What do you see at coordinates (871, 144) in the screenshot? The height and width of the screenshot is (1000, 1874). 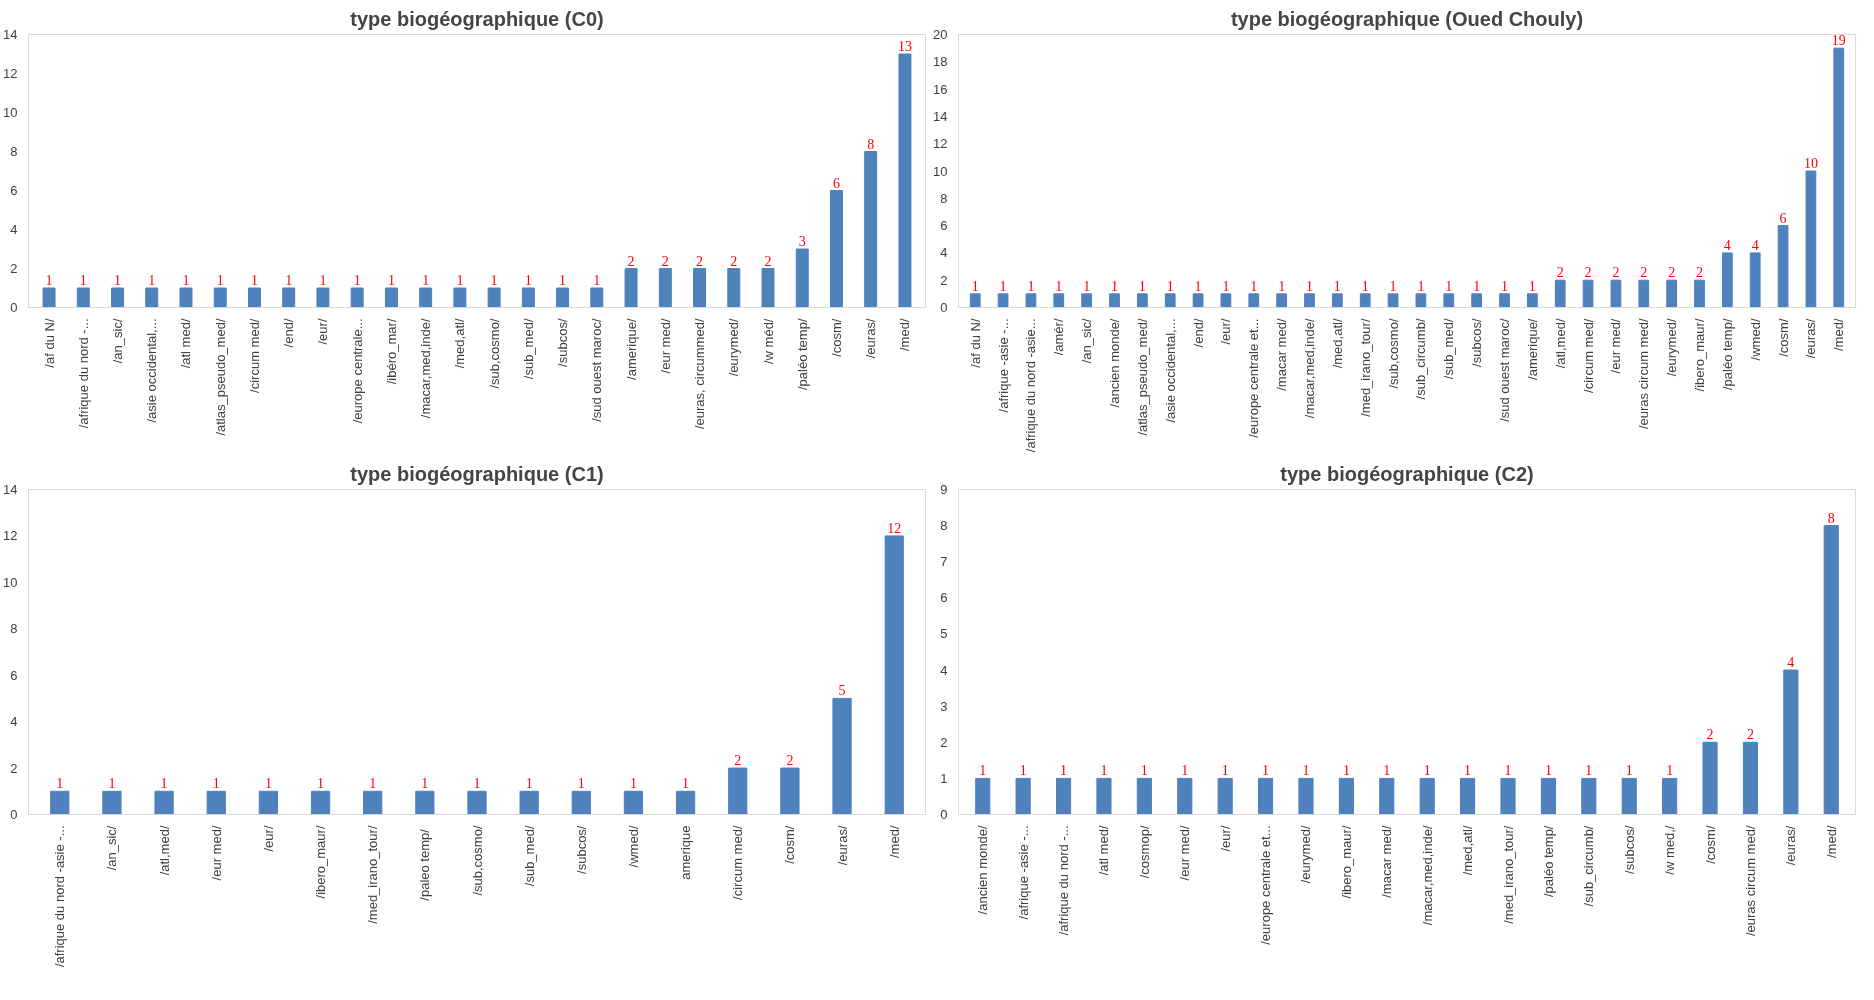 I see `data-label: 8` at bounding box center [871, 144].